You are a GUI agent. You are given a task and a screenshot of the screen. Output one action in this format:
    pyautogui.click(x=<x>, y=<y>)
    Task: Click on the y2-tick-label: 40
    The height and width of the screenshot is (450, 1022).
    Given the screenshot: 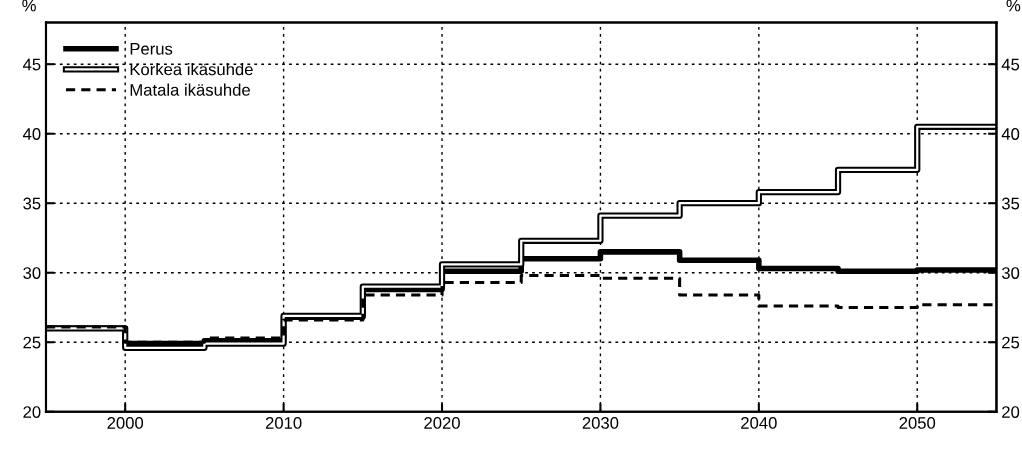 What is the action you would take?
    pyautogui.click(x=1010, y=134)
    